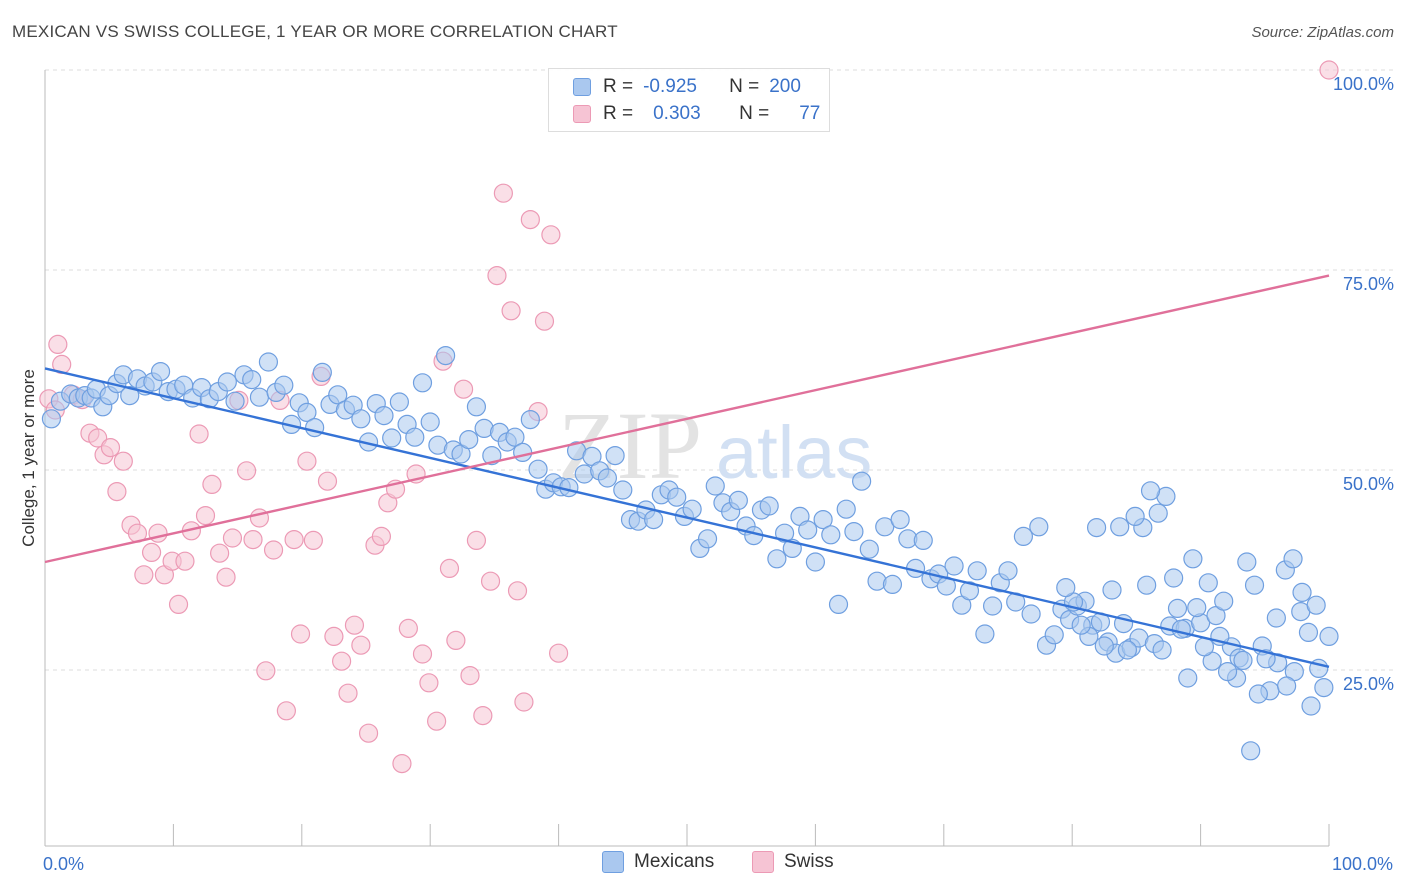 The width and height of the screenshot is (1406, 892). What do you see at coordinates (618, 113) in the screenshot?
I see `legend-r-label: R =` at bounding box center [618, 113].